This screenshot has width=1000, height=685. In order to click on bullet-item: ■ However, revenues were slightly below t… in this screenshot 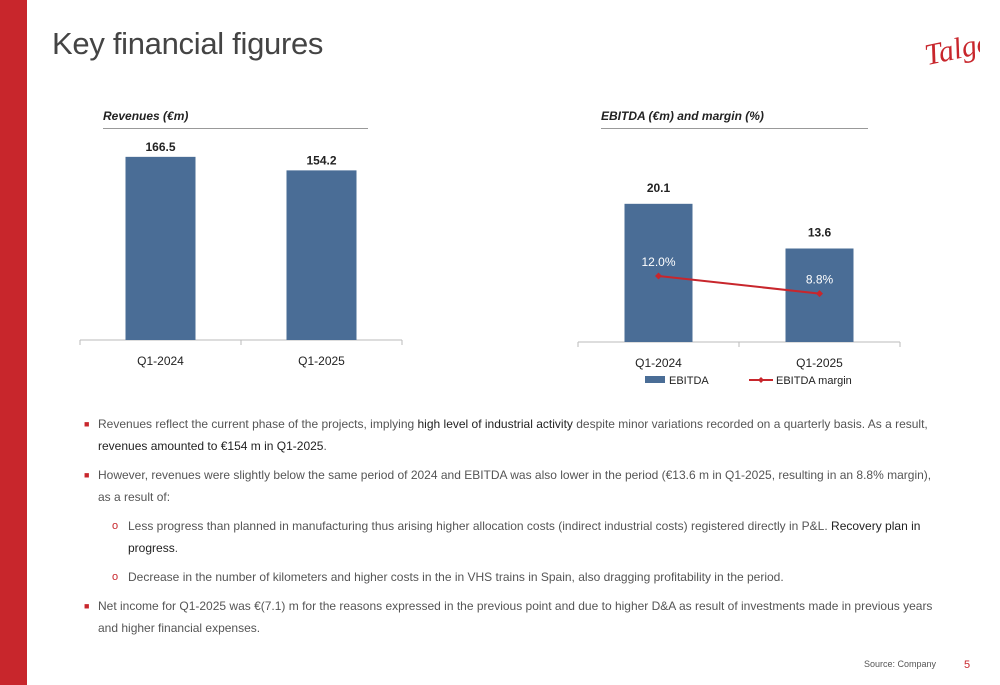, I will do `click(509, 486)`.